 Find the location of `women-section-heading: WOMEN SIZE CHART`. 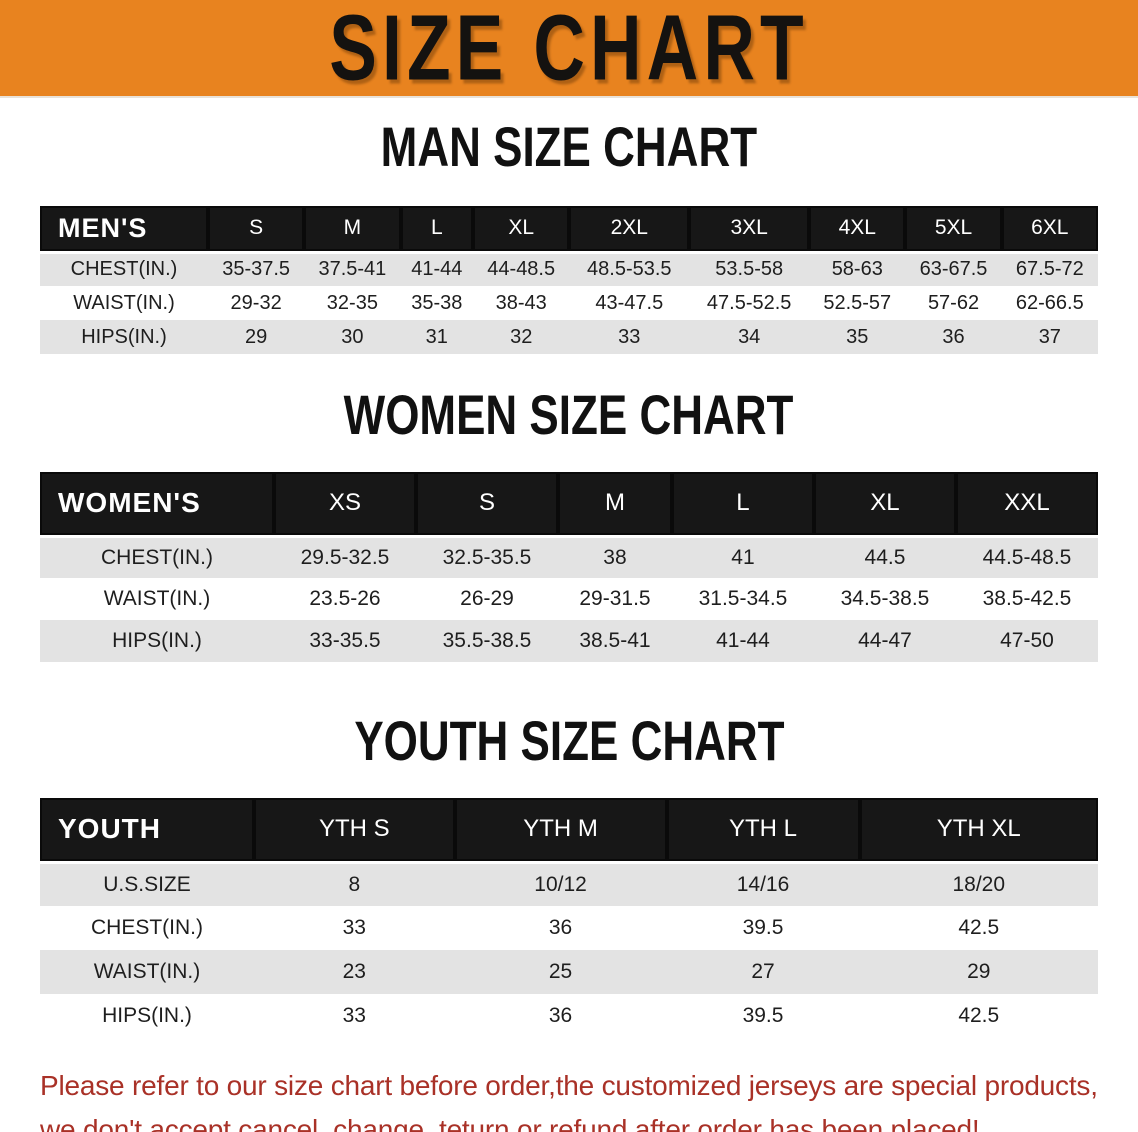

women-section-heading: WOMEN SIZE CHART is located at coordinates (569, 416).